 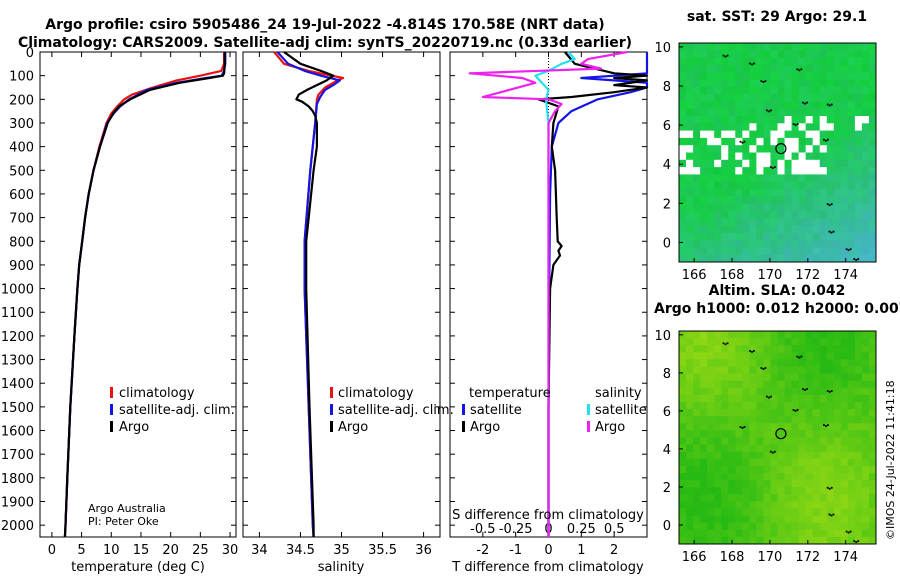 What do you see at coordinates (732, 275) in the screenshot?
I see `x-tick-label: 168` at bounding box center [732, 275].